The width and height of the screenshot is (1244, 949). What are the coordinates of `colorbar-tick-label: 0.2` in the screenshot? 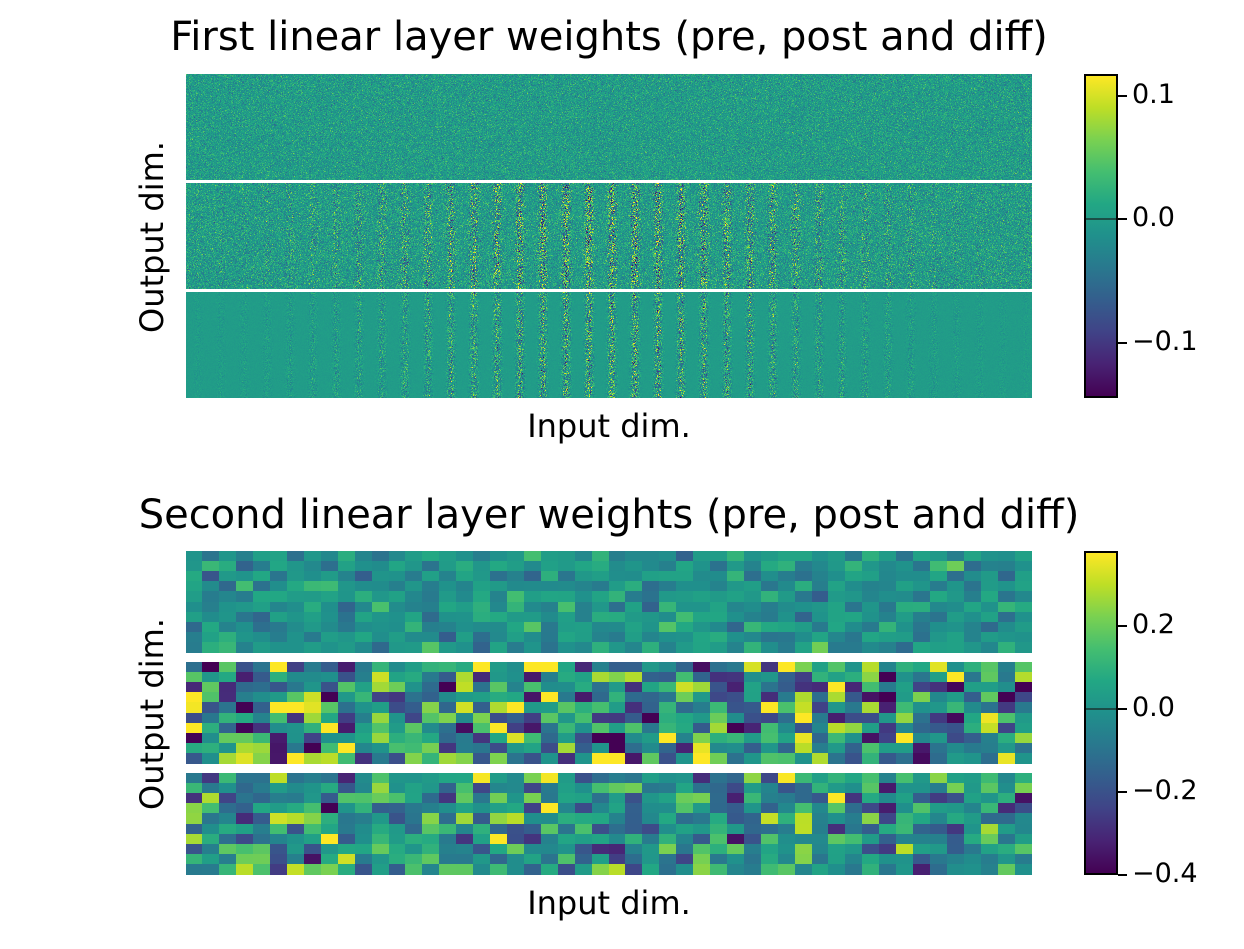 It's located at (1153, 624).